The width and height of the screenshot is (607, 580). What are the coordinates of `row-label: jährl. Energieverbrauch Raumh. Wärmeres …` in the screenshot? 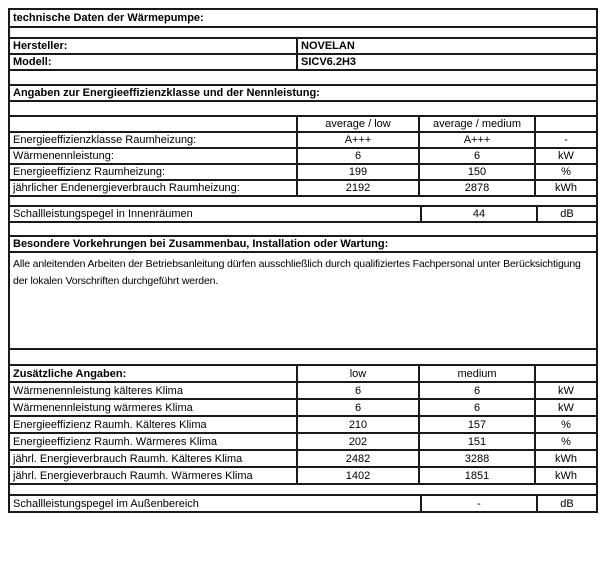 It's located at (133, 475).